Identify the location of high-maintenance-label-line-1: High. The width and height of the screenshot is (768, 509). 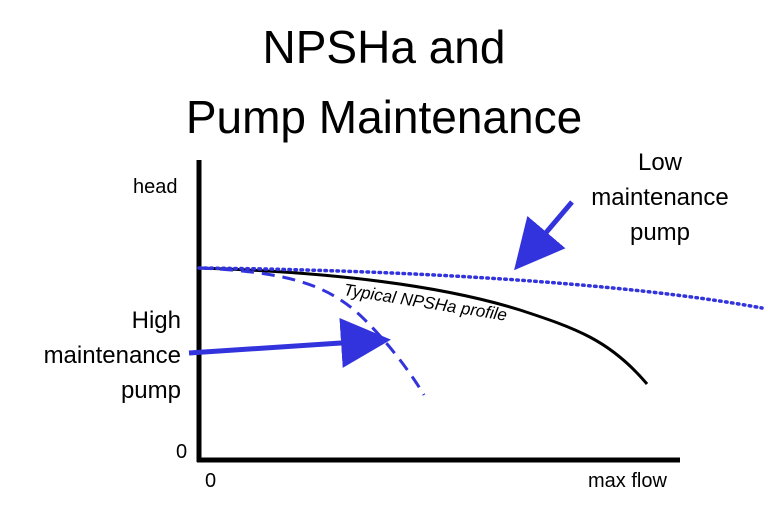
(156, 320).